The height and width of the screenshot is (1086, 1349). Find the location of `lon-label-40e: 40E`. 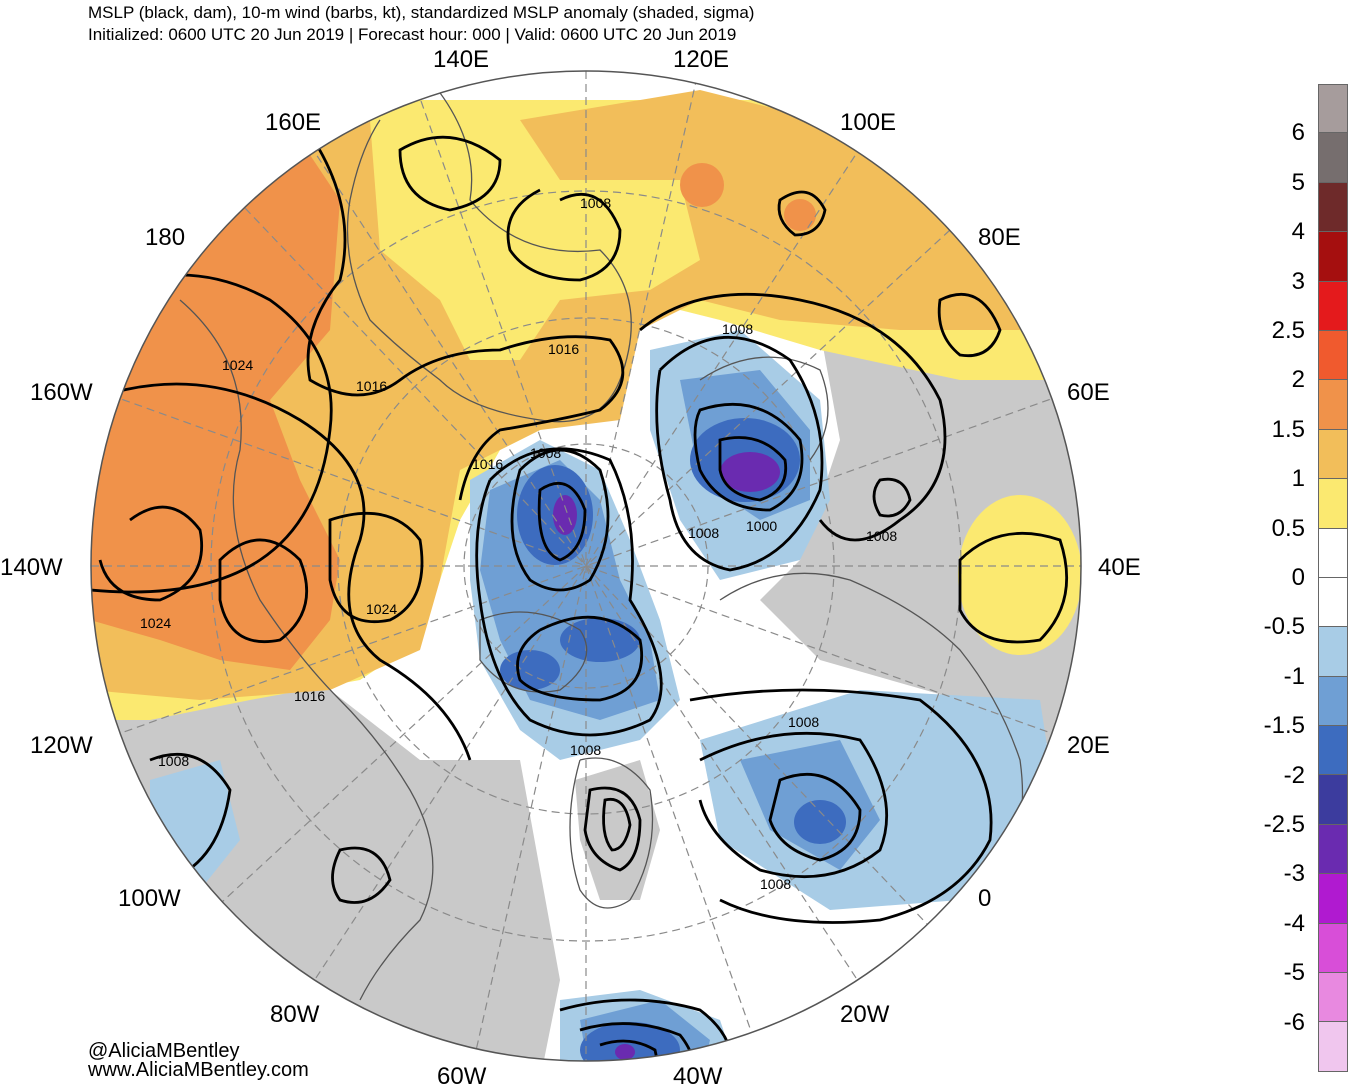

lon-label-40e: 40E is located at coordinates (1119, 567).